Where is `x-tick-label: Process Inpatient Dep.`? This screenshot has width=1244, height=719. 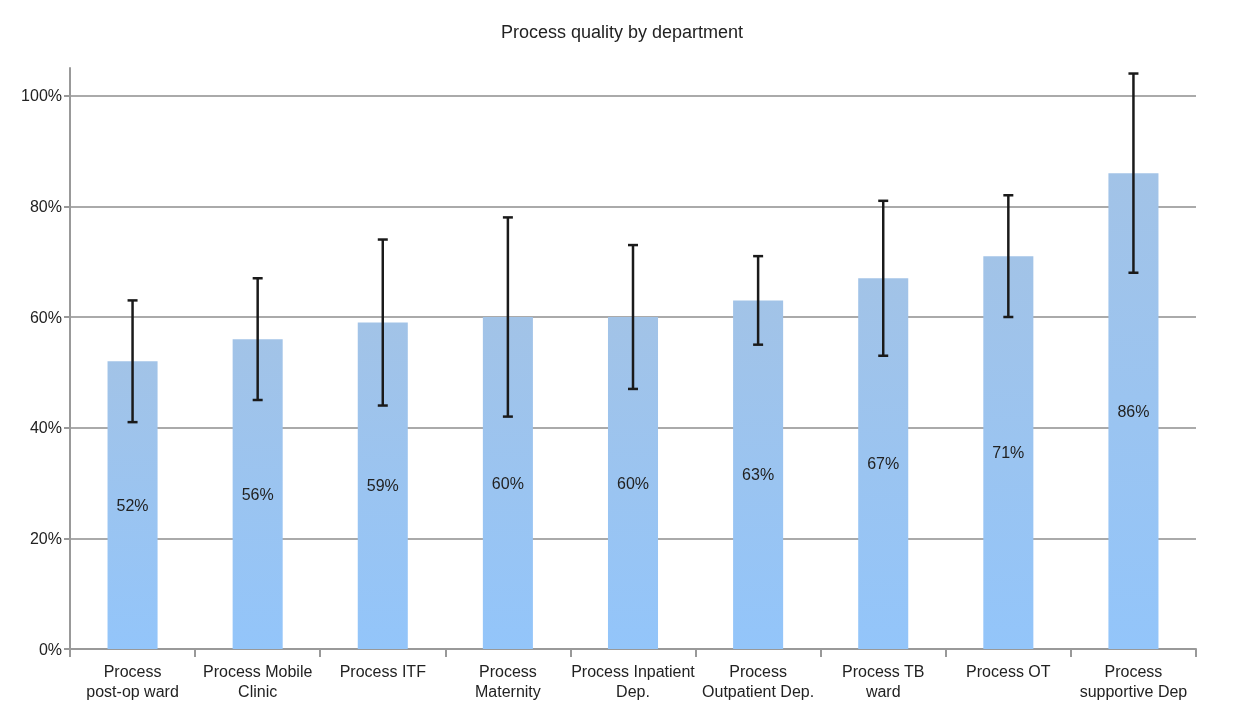
x-tick-label: Process Inpatient Dep. is located at coordinates (633, 681).